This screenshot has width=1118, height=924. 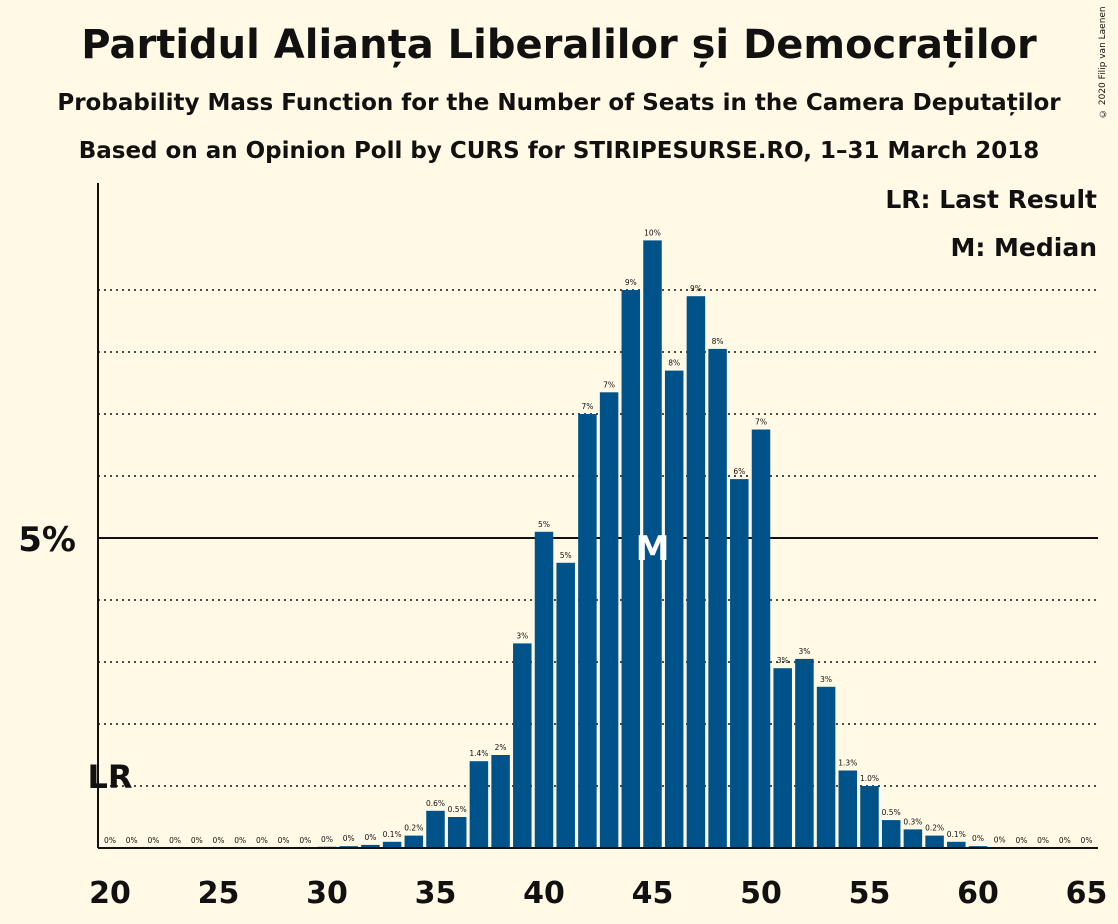 I want to click on x-tick-label: 50, so click(x=761, y=893).